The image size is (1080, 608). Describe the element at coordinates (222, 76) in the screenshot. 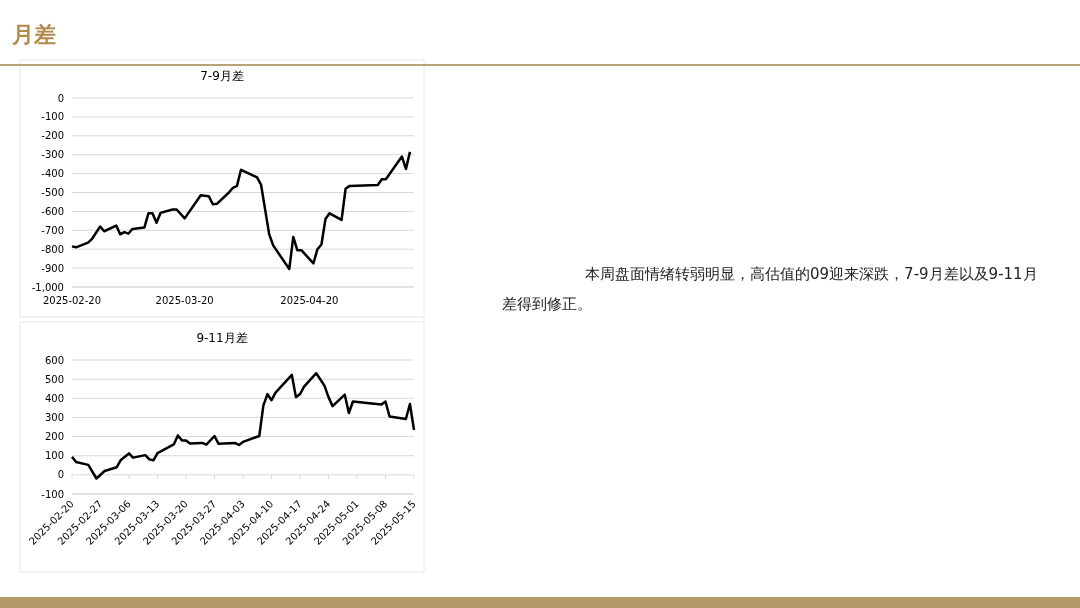

I see `chart-title: 7-9月差` at that location.